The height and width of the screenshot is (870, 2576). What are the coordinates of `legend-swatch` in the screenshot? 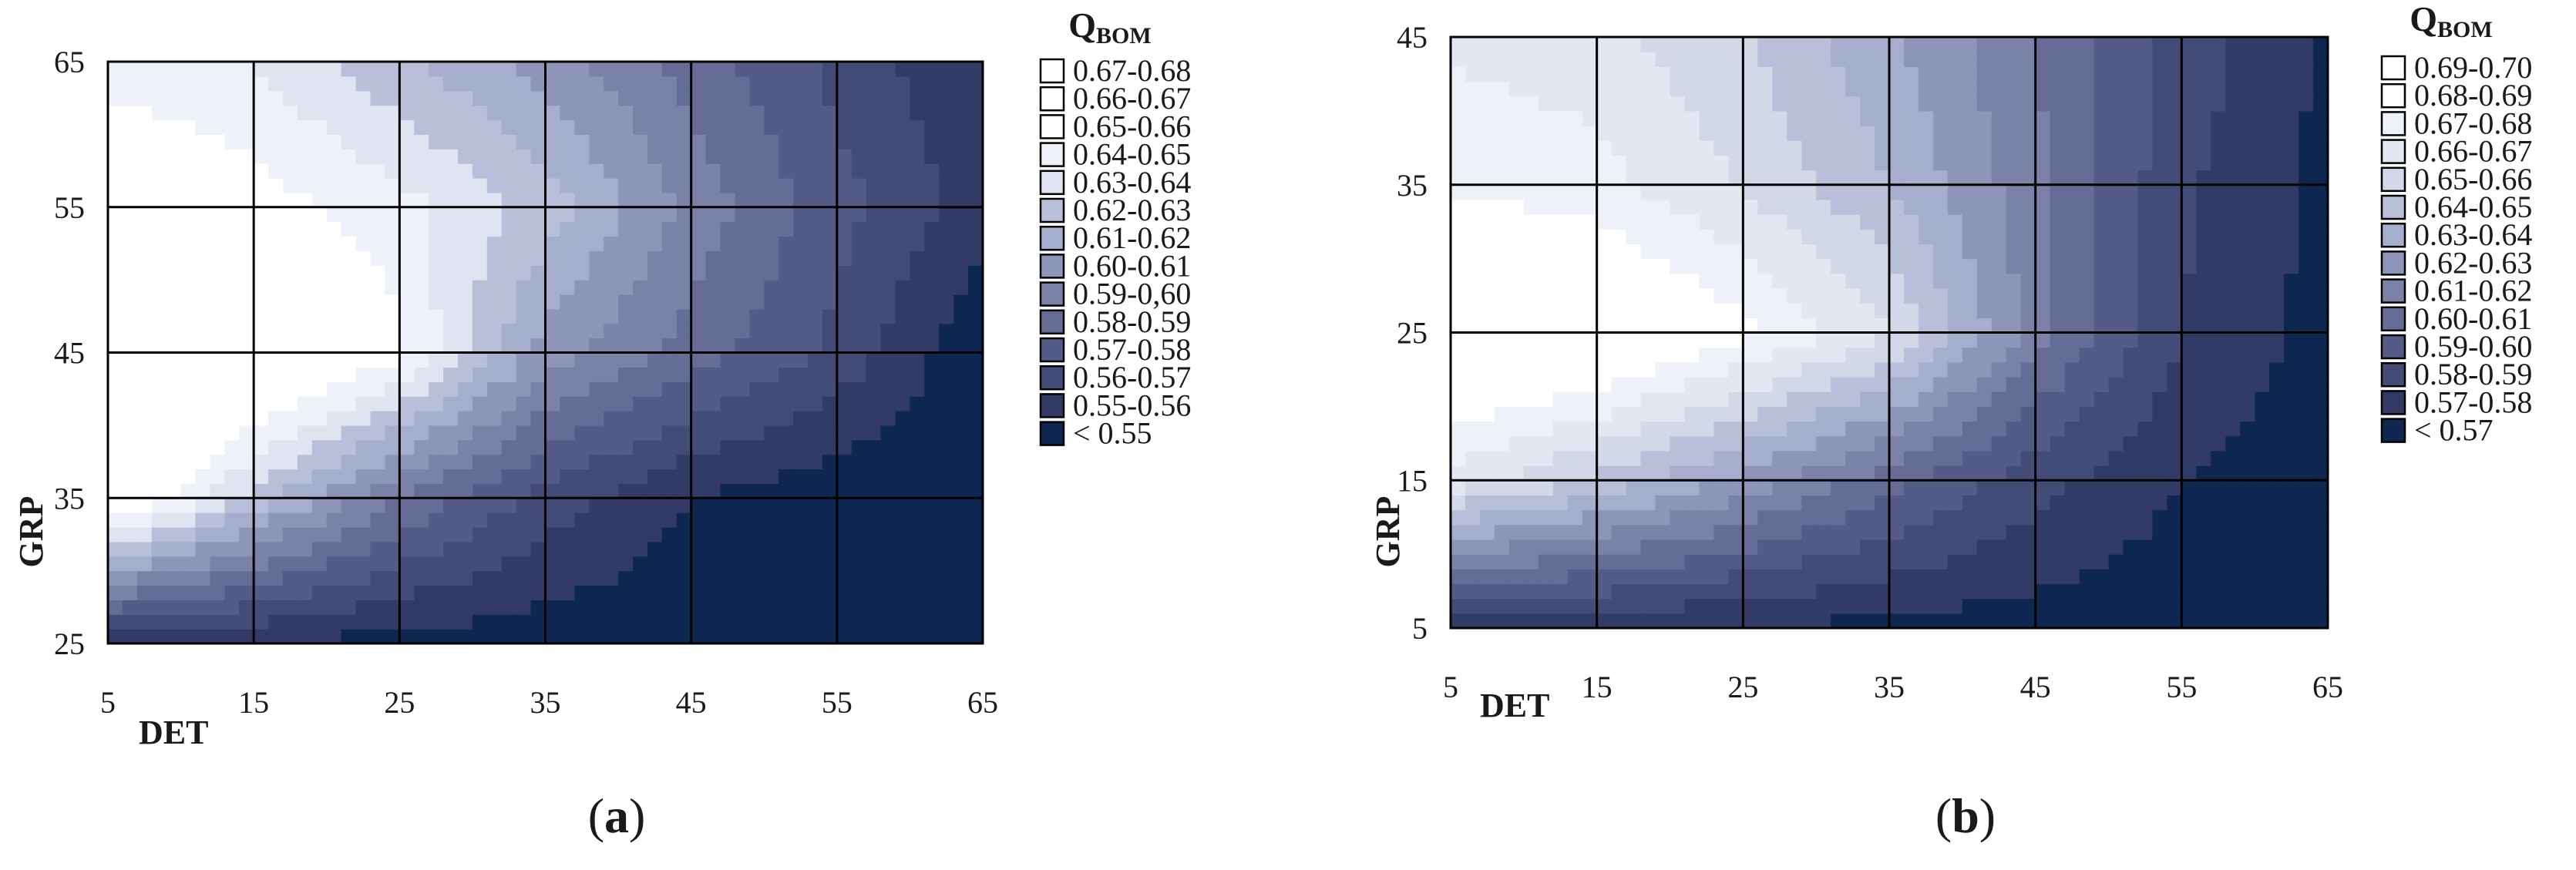 It's located at (1052, 183).